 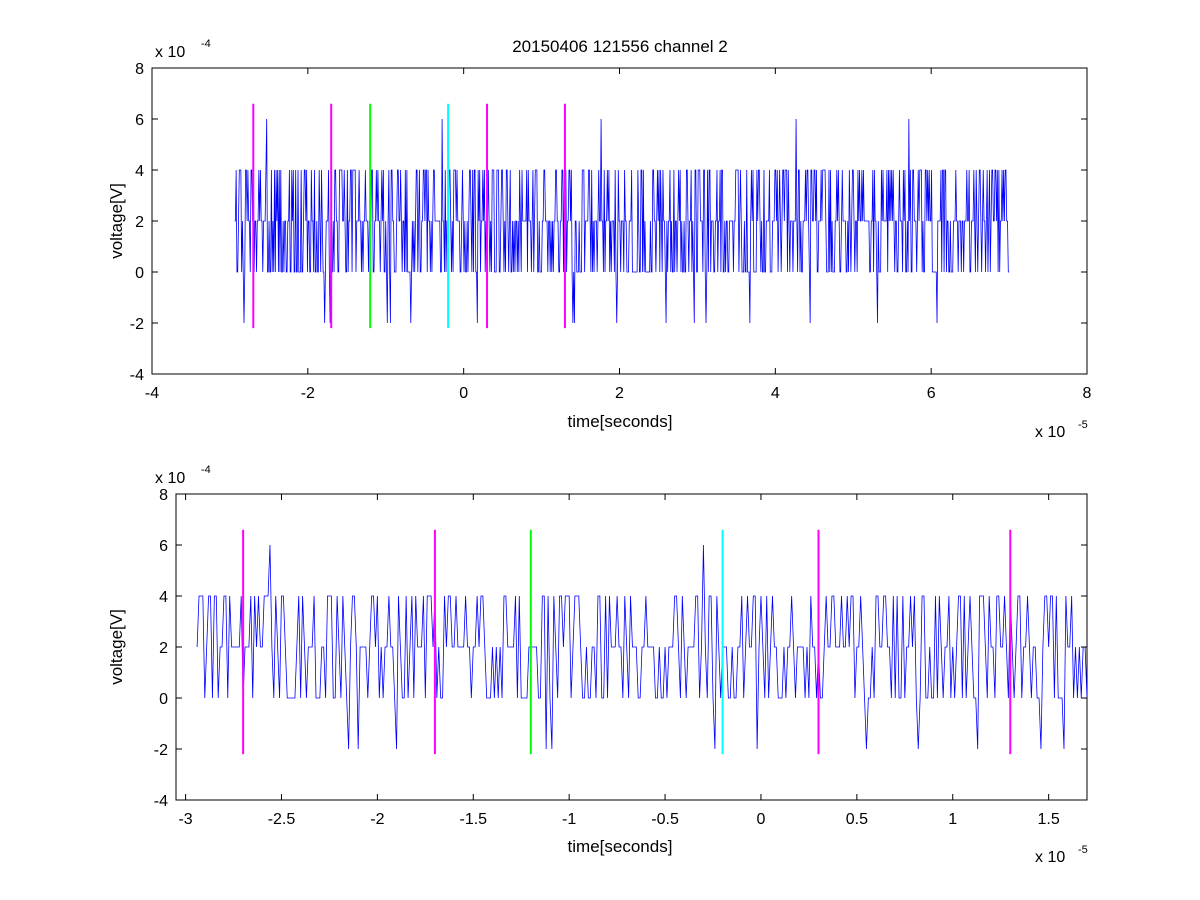 I want to click on top-plot-y-exponent-base: x 10, so click(x=170, y=52).